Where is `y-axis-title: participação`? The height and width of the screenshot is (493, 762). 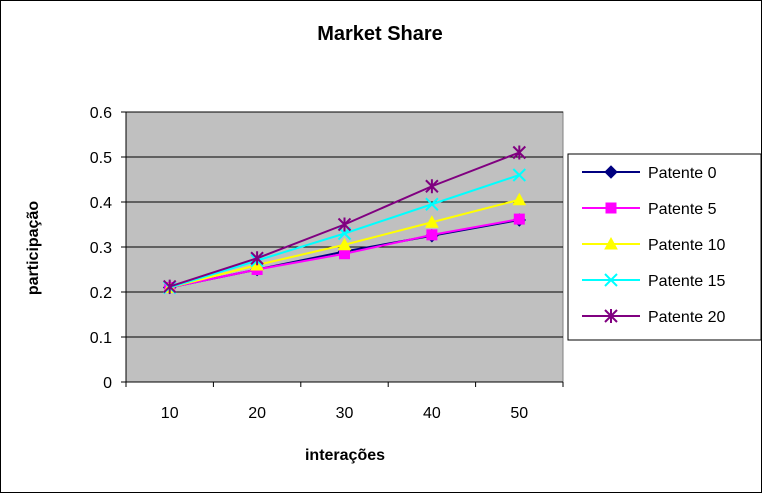 y-axis-title: participação is located at coordinates (33, 248).